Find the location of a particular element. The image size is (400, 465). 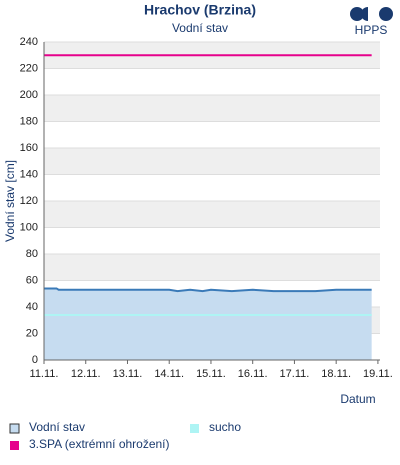

y-tick-label: 240 is located at coordinates (29, 42).